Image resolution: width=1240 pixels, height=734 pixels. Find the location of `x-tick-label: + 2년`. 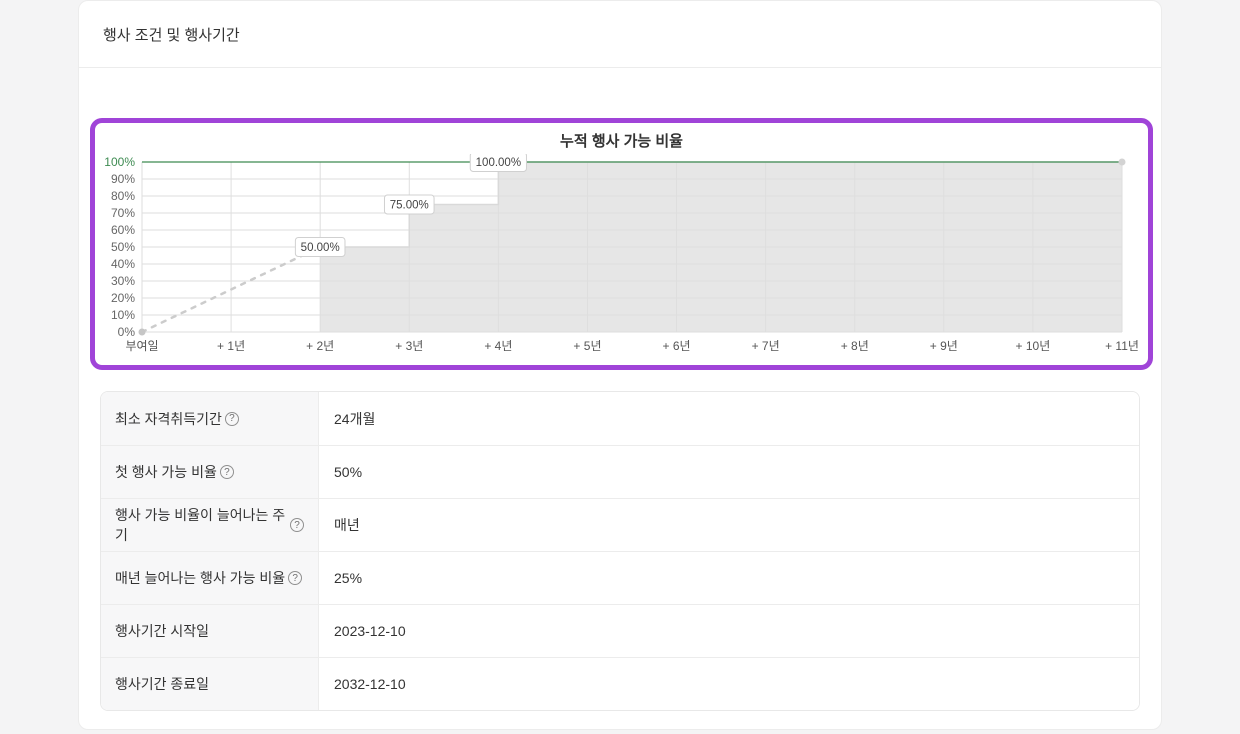

x-tick-label: + 2년 is located at coordinates (320, 346).